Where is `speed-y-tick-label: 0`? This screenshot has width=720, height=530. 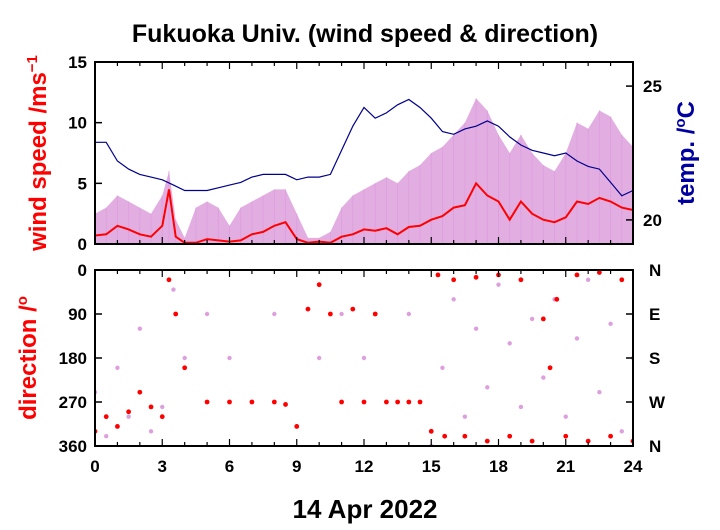 speed-y-tick-label: 0 is located at coordinates (82, 244).